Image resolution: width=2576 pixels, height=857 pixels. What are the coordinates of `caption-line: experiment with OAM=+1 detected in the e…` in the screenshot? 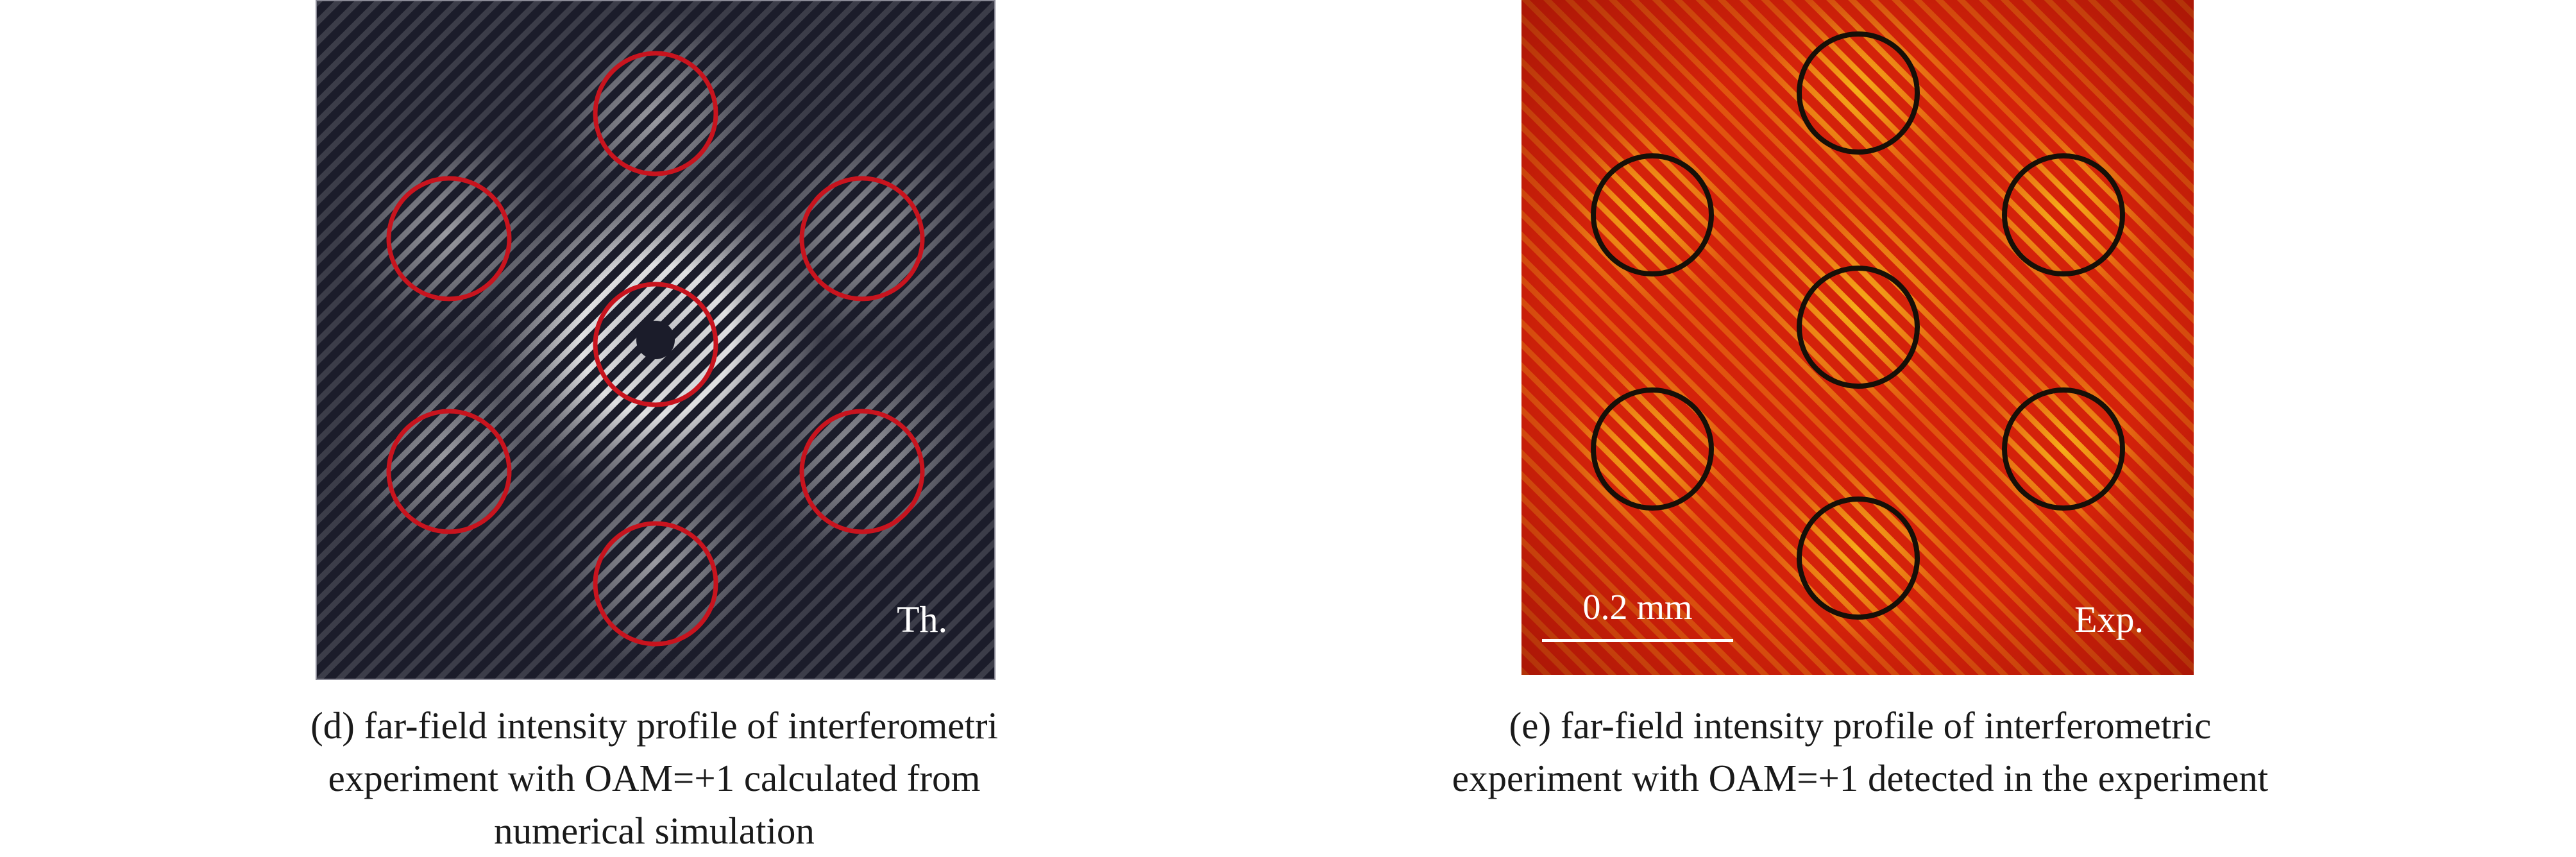 It's located at (1860, 778).